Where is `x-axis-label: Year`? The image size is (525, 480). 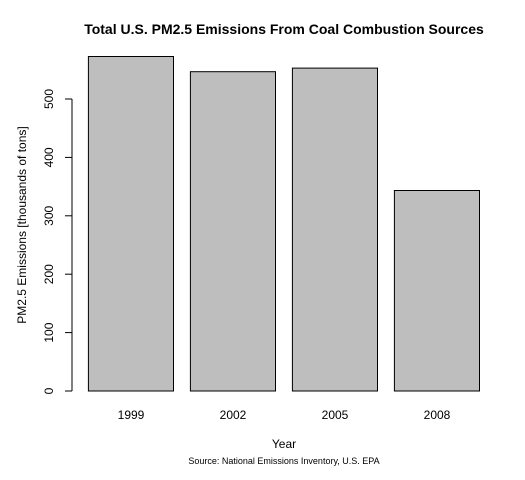
x-axis-label: Year is located at coordinates (284, 444).